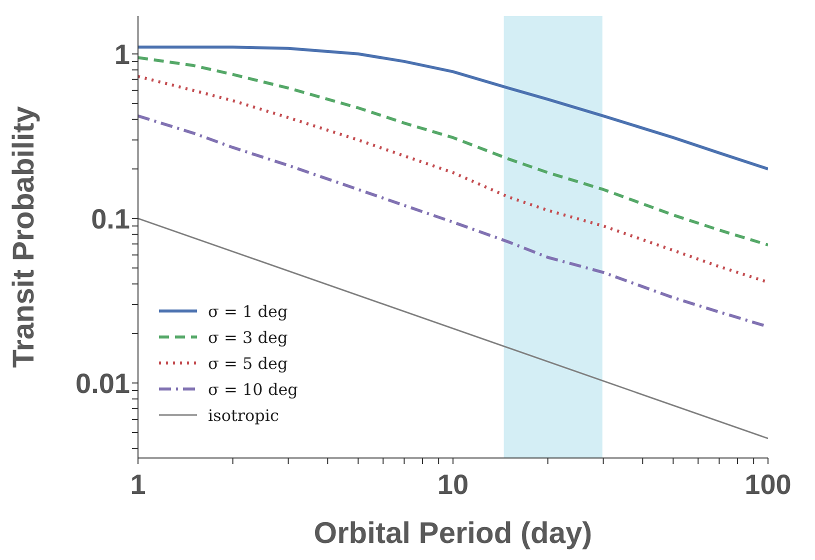 Image resolution: width=815 pixels, height=560 pixels. I want to click on legend-label: σ = 10 deg, so click(253, 389).